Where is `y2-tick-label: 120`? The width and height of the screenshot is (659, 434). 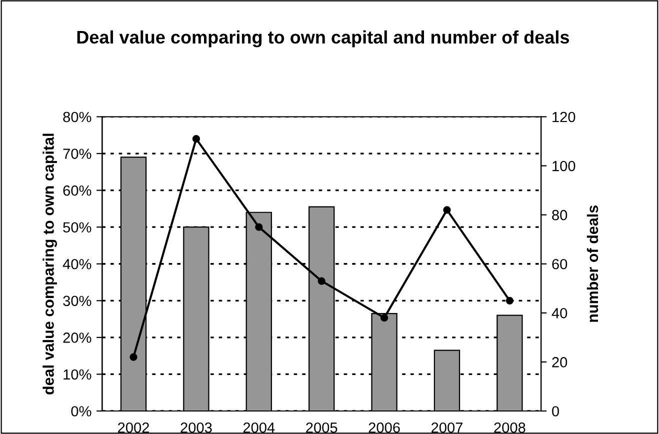
y2-tick-label: 120 is located at coordinates (564, 117).